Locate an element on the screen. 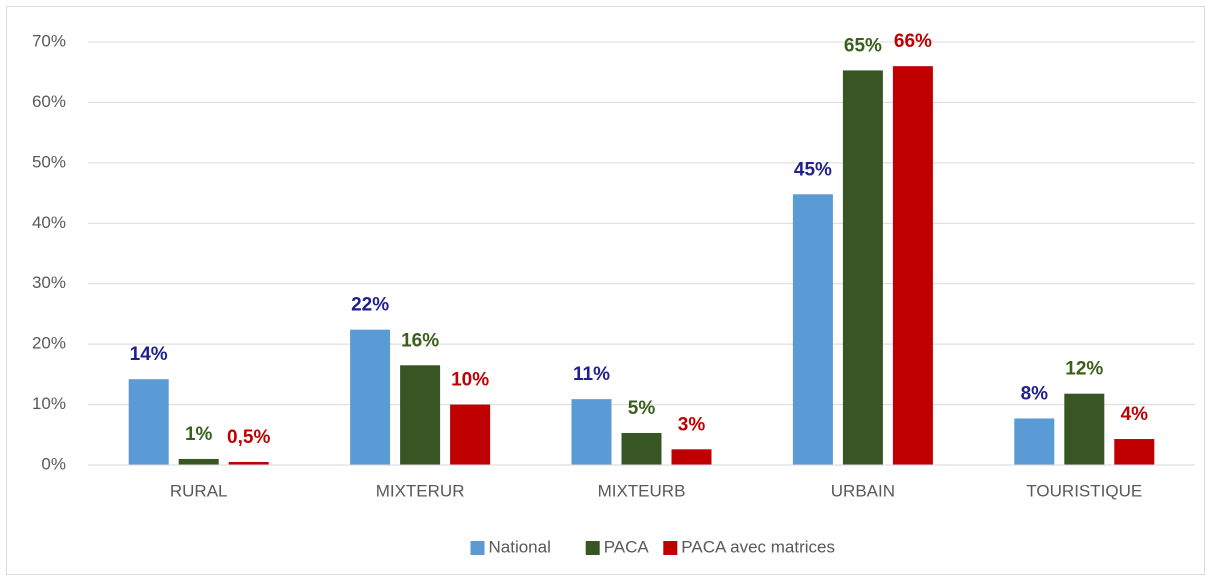 The height and width of the screenshot is (581, 1211). value-label: 10% is located at coordinates (470, 380).